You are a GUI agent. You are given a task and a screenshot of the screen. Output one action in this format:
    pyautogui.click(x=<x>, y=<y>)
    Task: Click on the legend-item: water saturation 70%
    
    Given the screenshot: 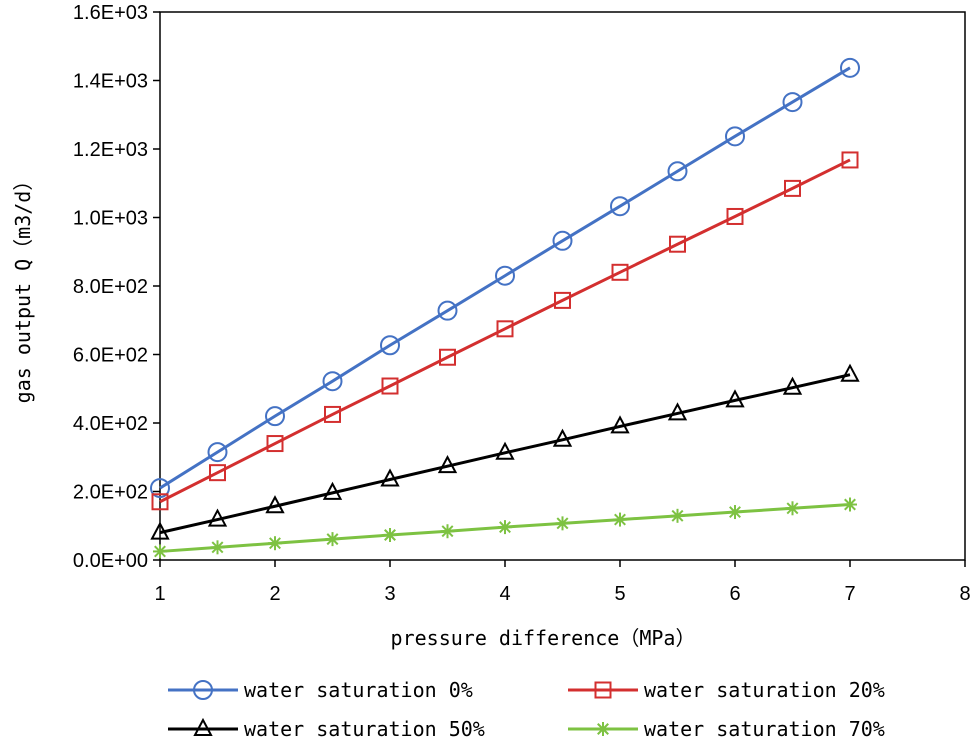 What is the action you would take?
    pyautogui.click(x=726, y=729)
    